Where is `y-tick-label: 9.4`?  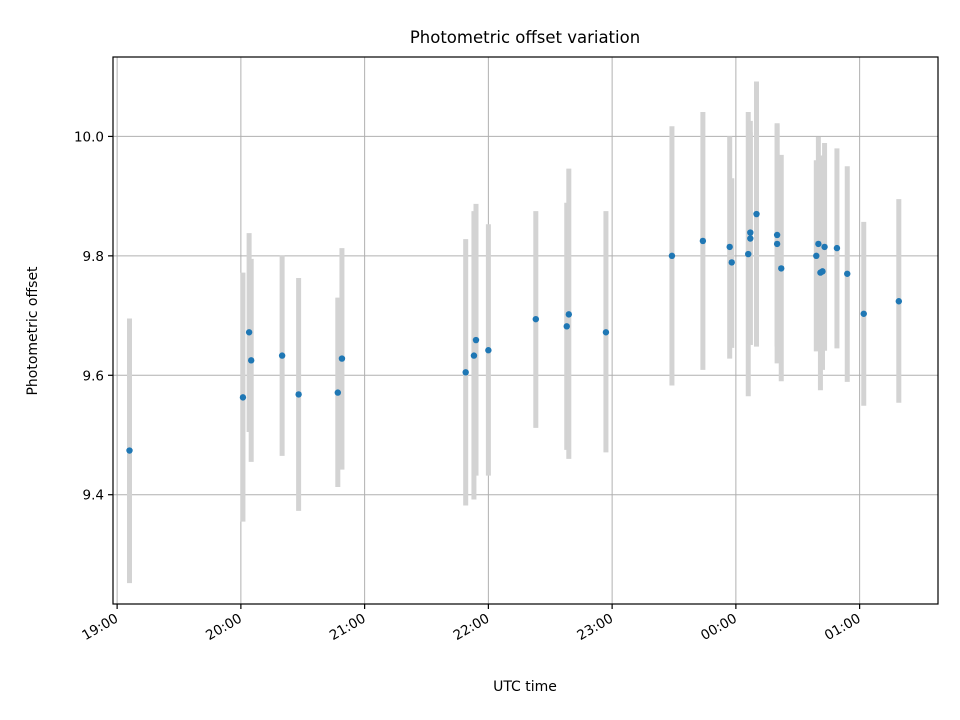 y-tick-label: 9.4 is located at coordinates (93, 496).